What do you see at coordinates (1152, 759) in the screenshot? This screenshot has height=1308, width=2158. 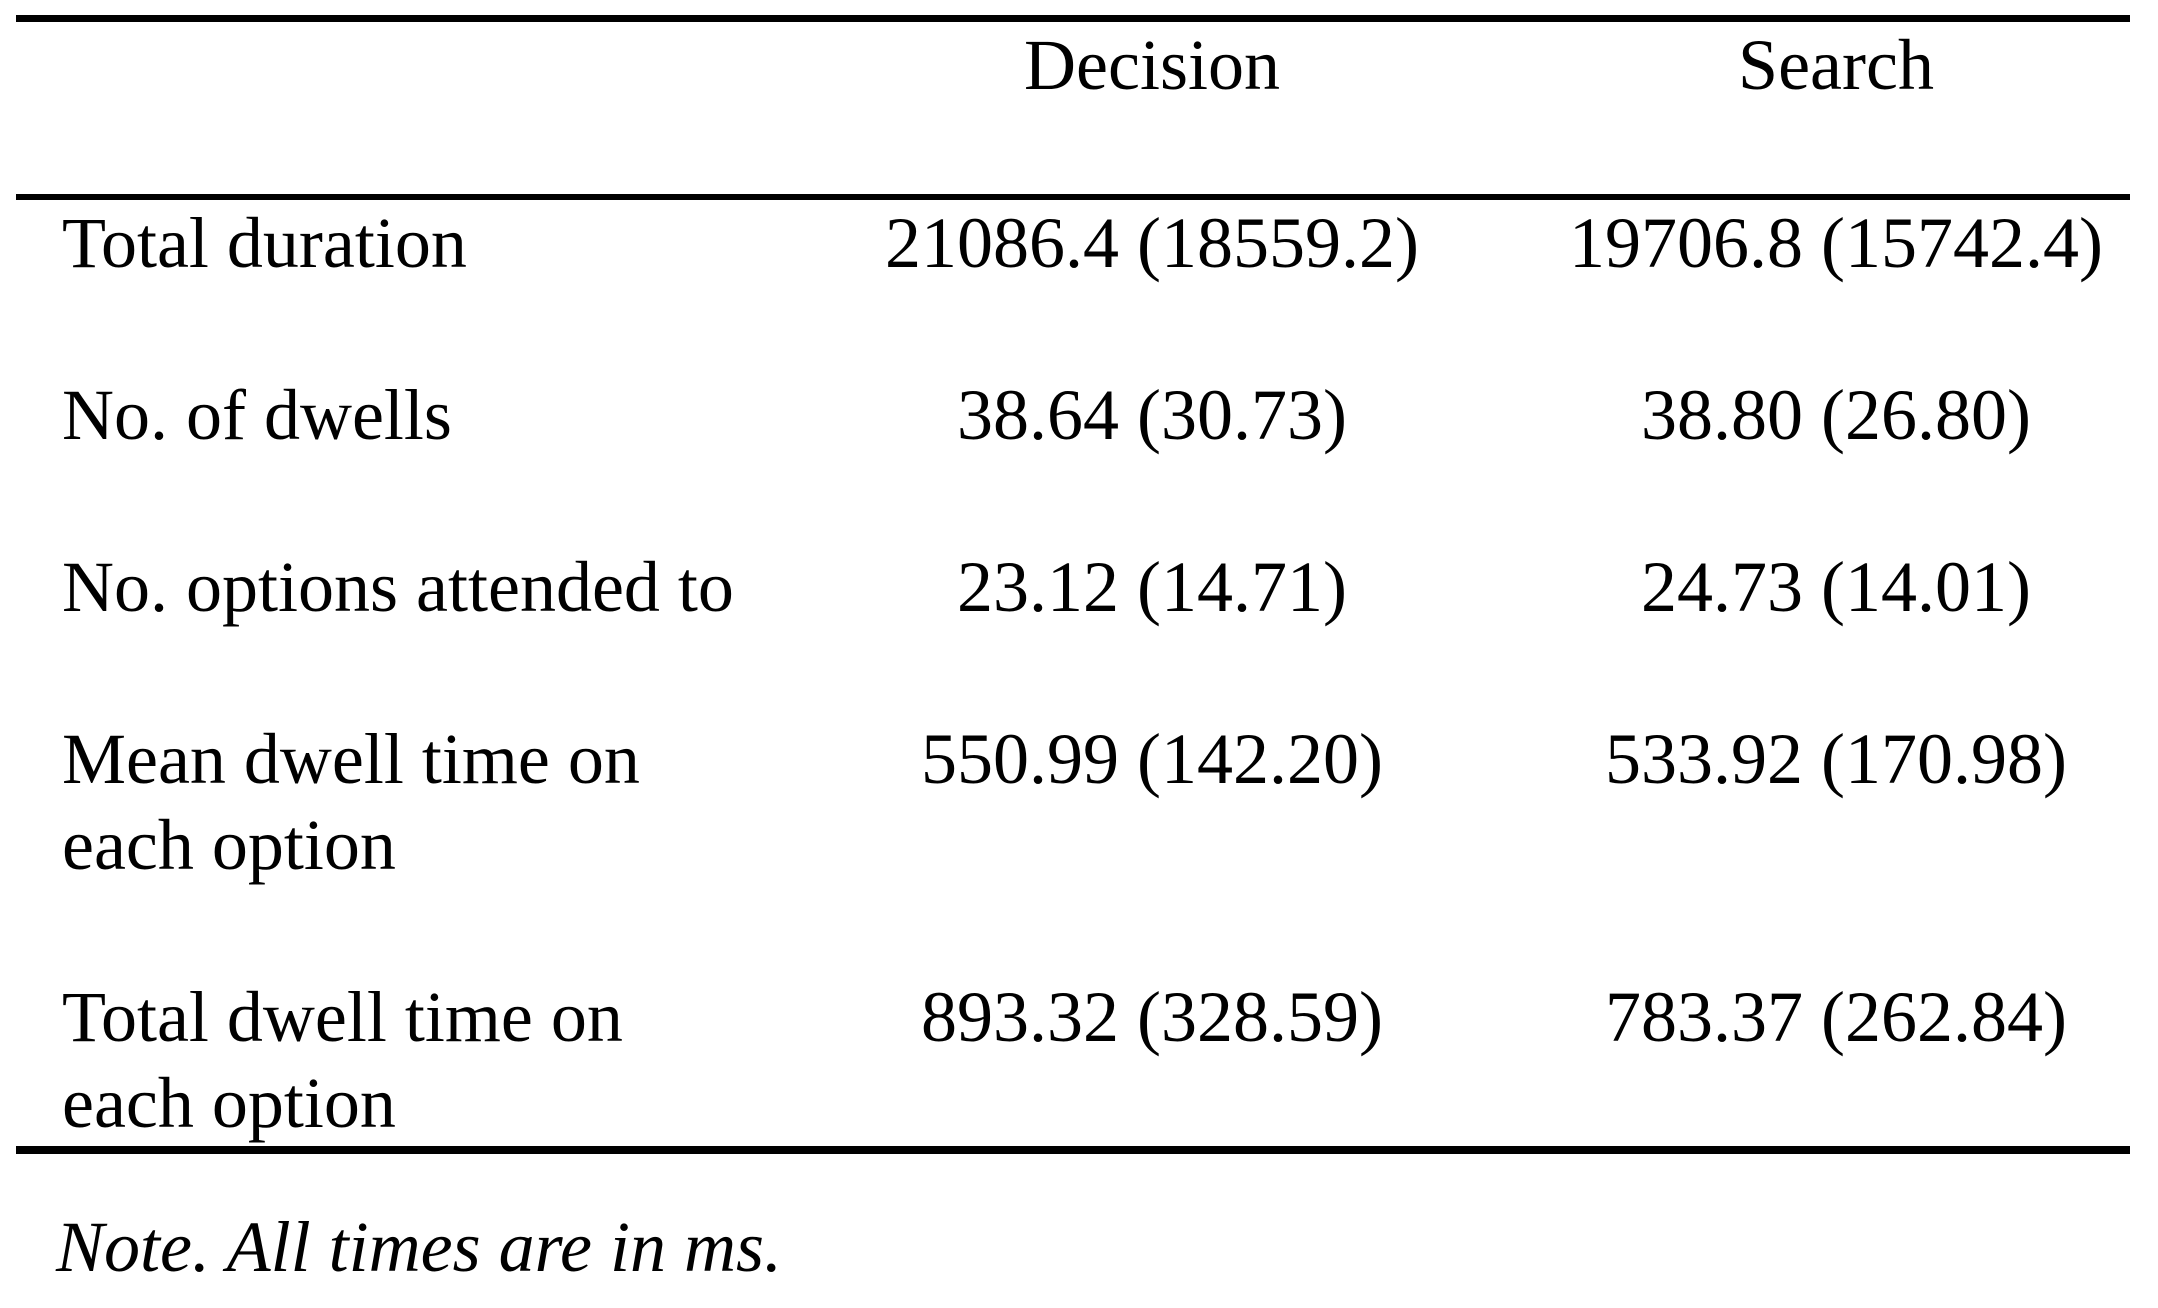 I see `decision-value: 550.99 (142.20)` at bounding box center [1152, 759].